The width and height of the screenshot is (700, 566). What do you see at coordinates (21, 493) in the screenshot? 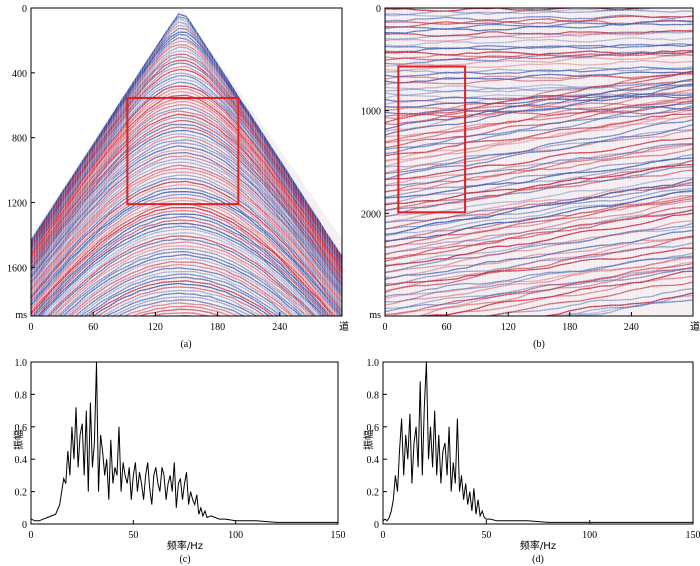
I see `y-tick-label-c: 0.2` at bounding box center [21, 493].